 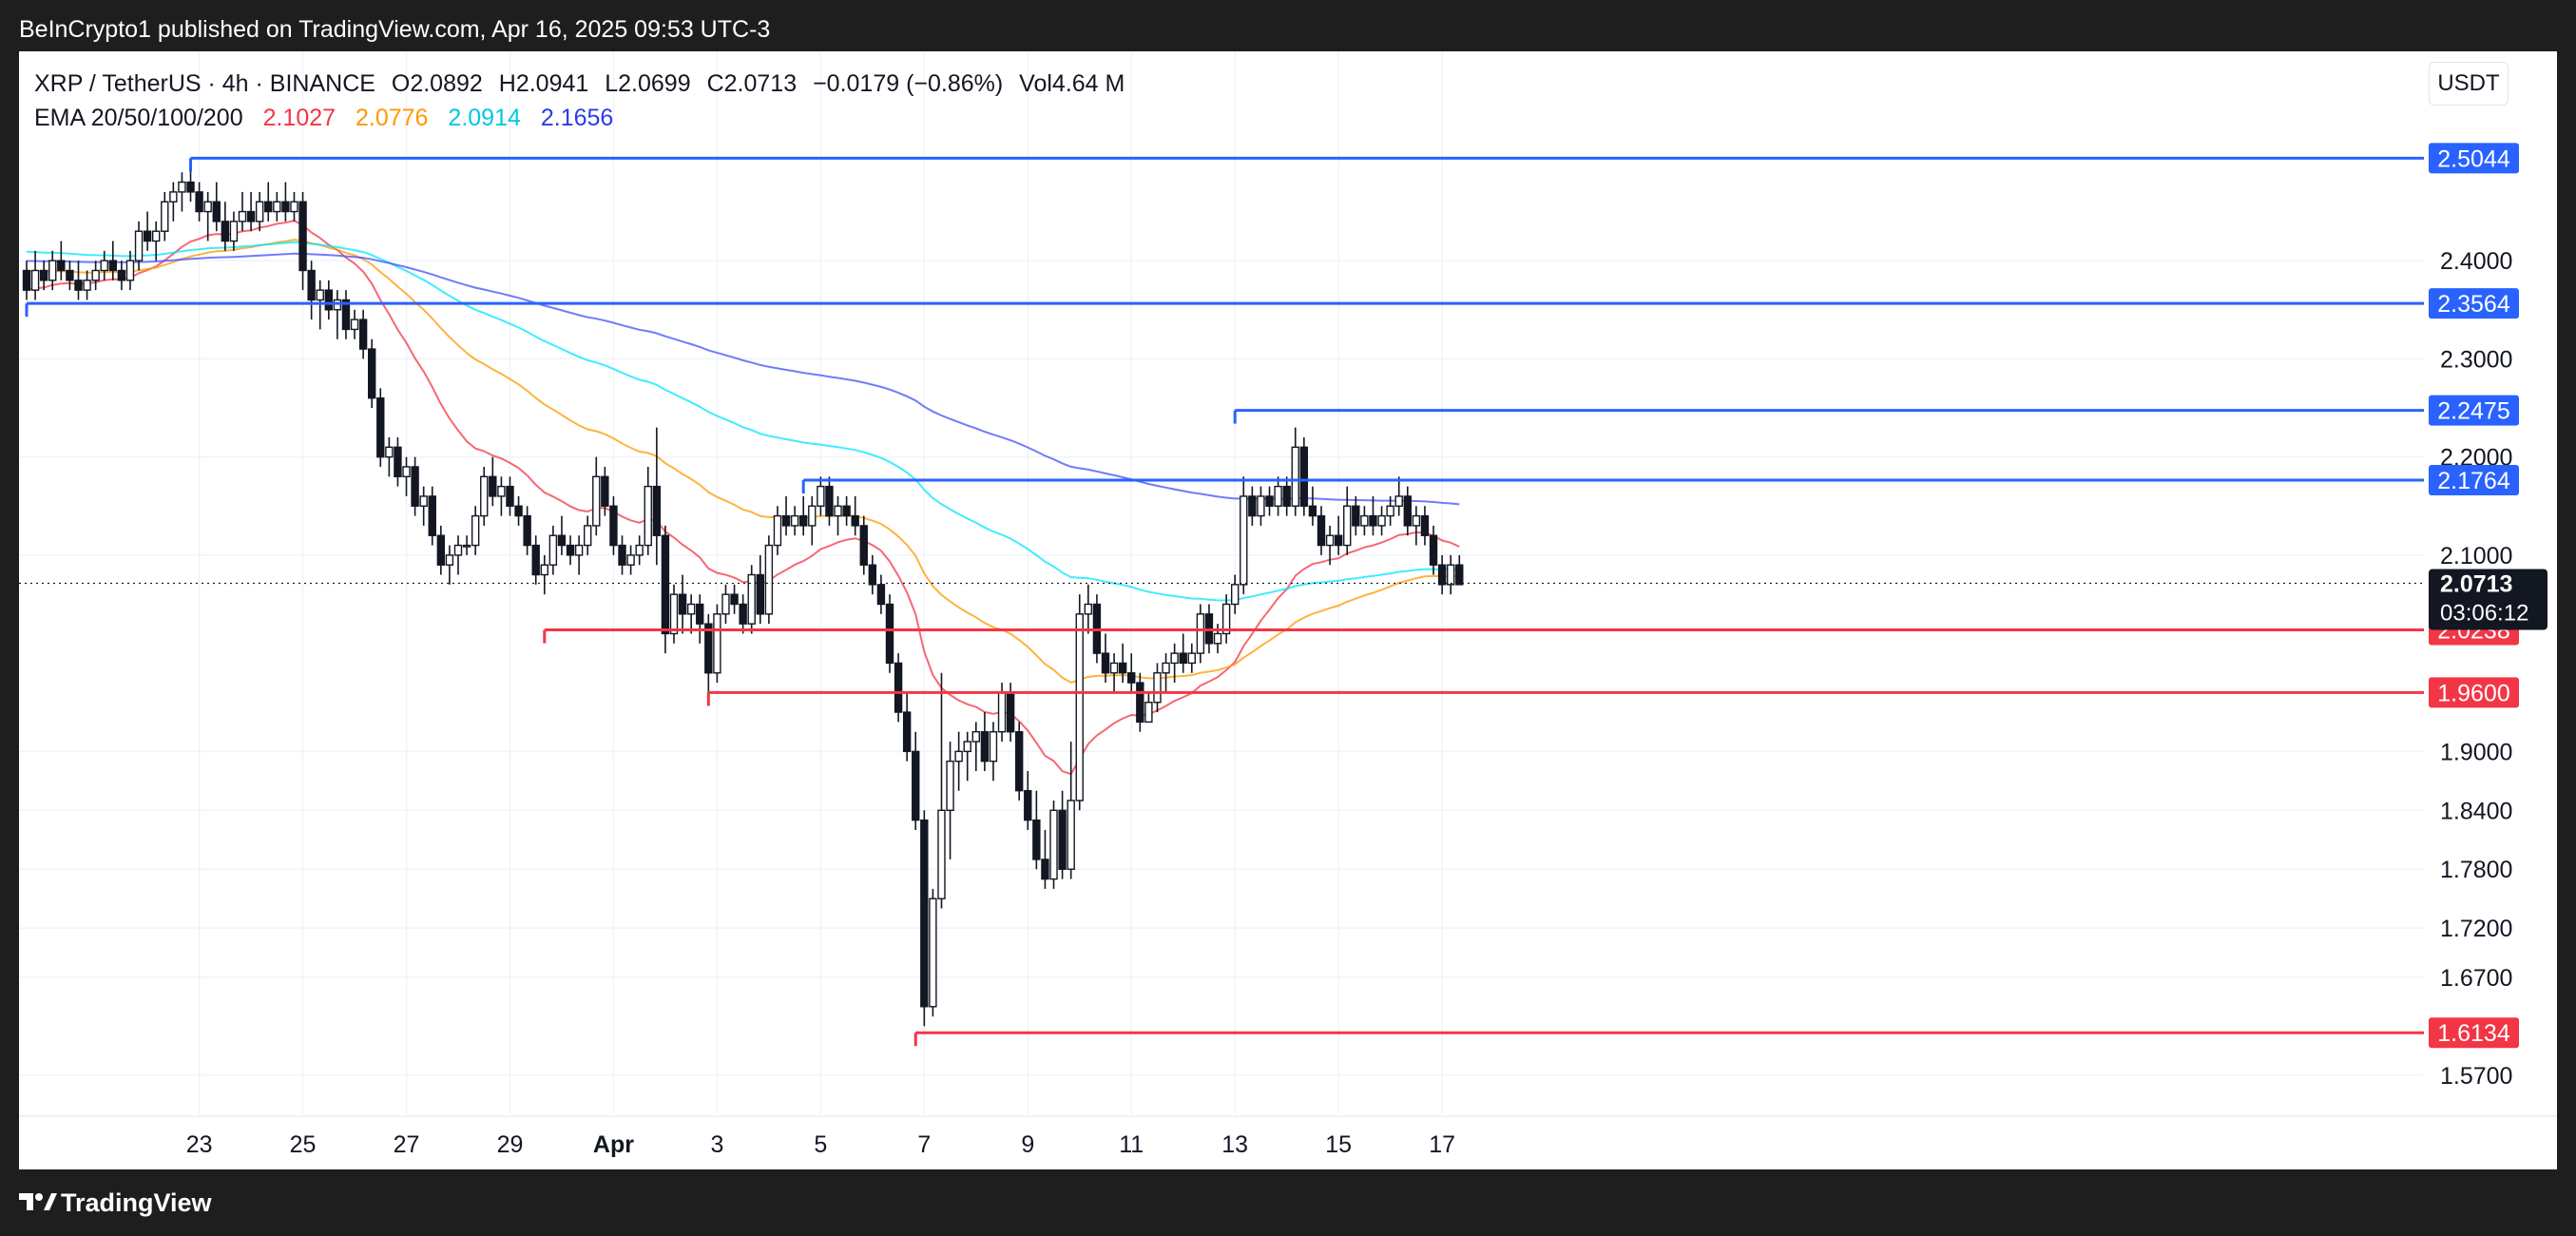 I want to click on symbol-name: XRP / TetherUS · 4h · BINANCE, so click(x=205, y=83).